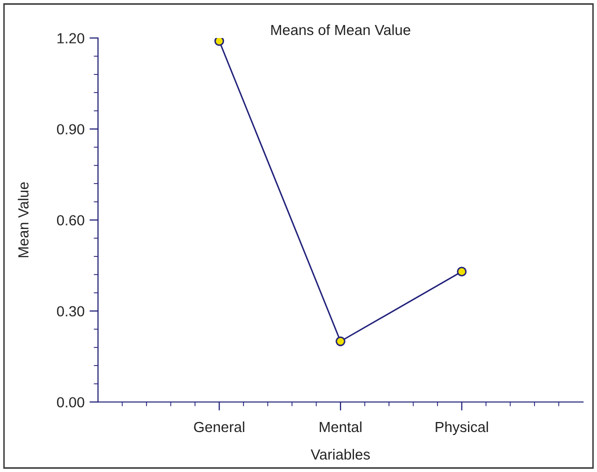  Describe the element at coordinates (340, 454) in the screenshot. I see `x-axis-title: Variables` at that location.